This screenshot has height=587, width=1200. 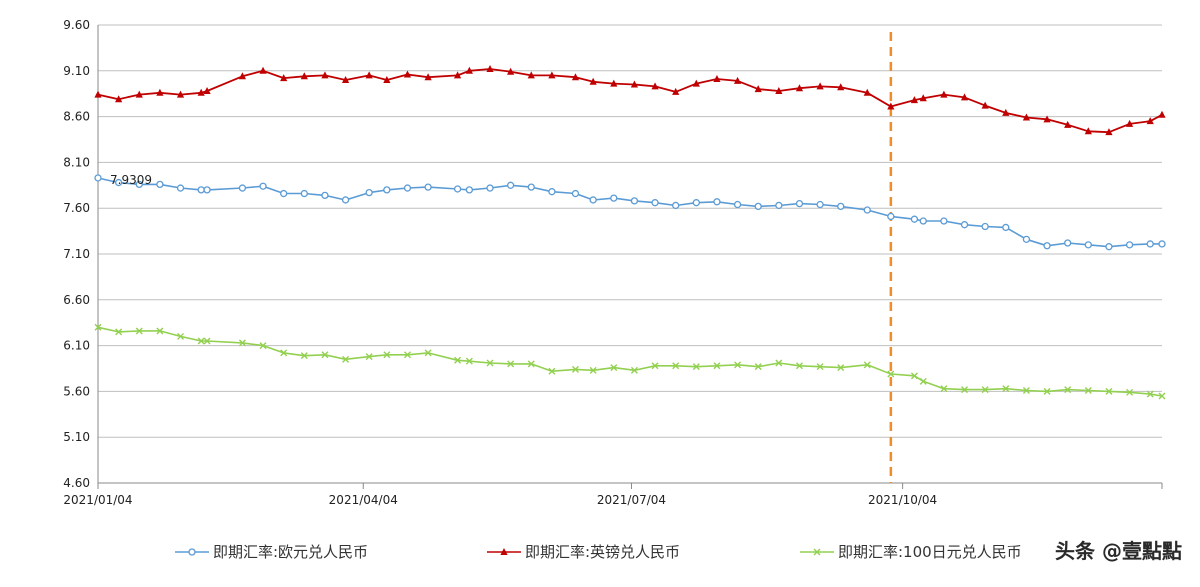 What do you see at coordinates (583, 552) in the screenshot?
I see `legend-item-1: 即期汇率:英镑兑人民币` at bounding box center [583, 552].